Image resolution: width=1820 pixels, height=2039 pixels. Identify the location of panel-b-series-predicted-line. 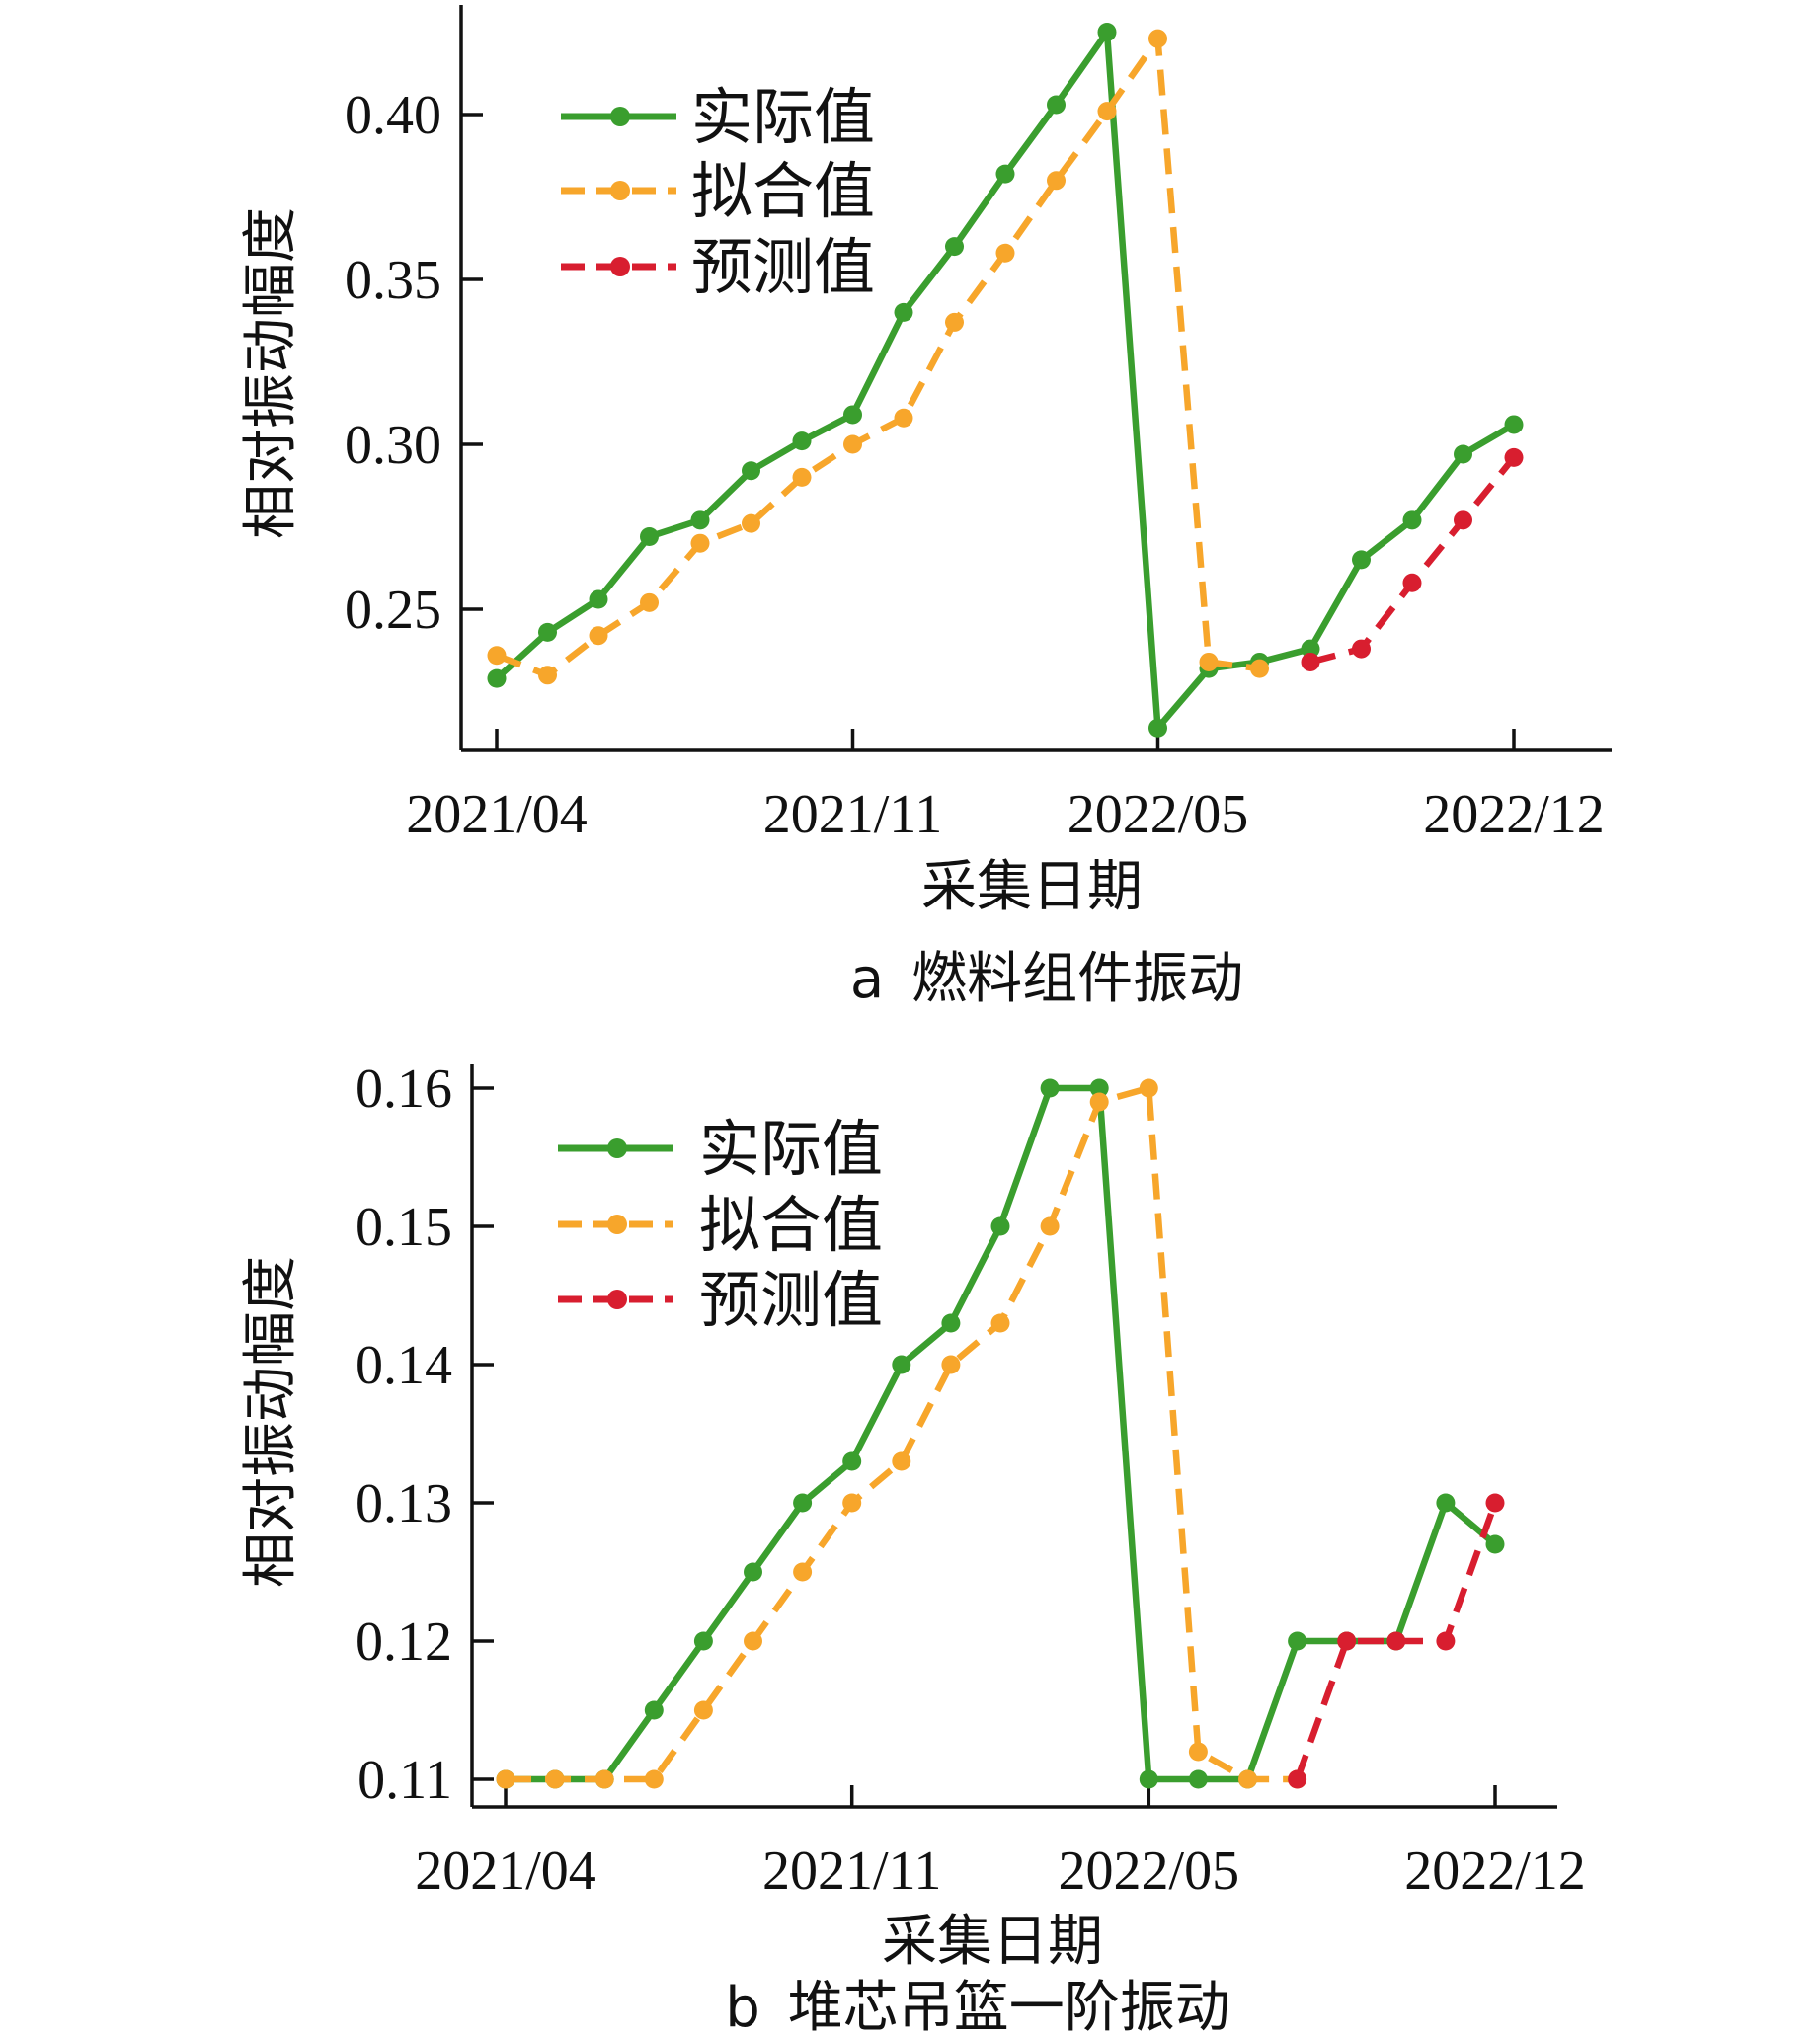
(1396, 1641).